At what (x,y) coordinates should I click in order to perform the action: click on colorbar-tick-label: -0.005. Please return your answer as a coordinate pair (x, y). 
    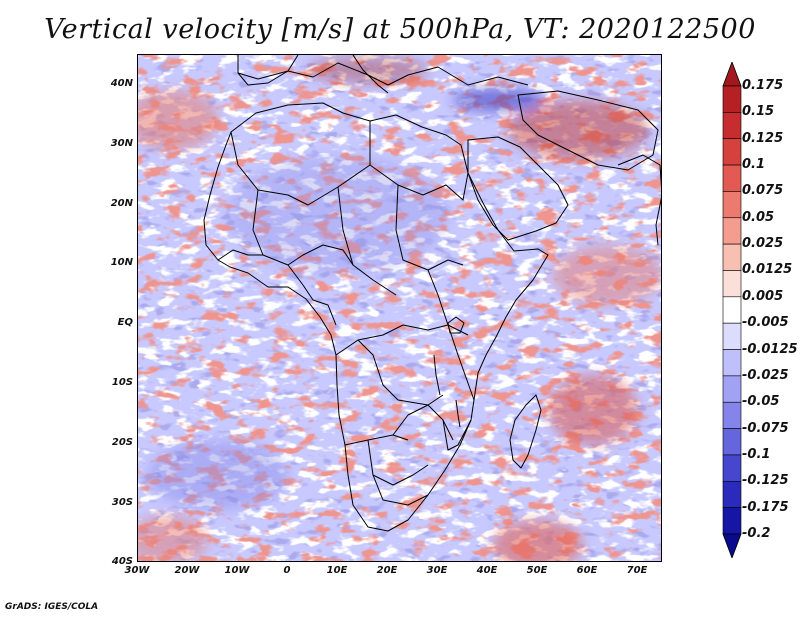
    Looking at the image, I should click on (765, 323).